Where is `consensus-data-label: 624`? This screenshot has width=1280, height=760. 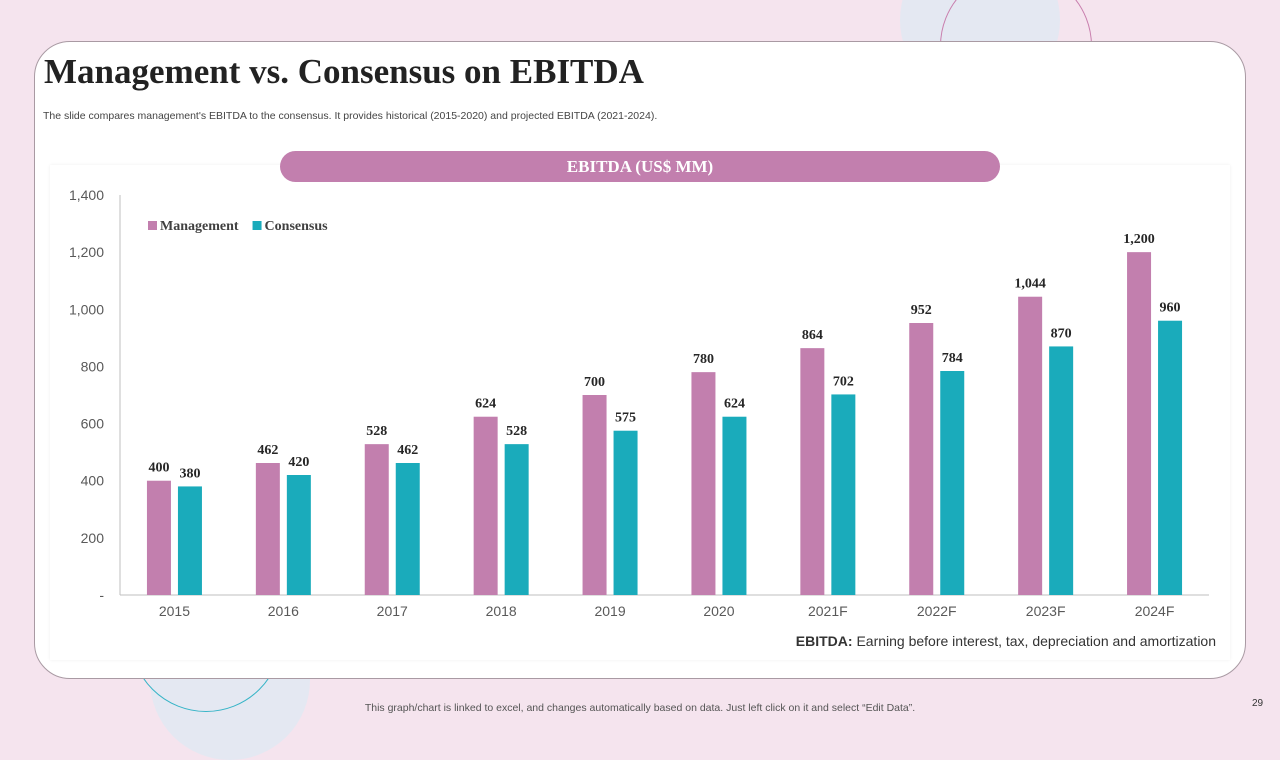 consensus-data-label: 624 is located at coordinates (734, 404).